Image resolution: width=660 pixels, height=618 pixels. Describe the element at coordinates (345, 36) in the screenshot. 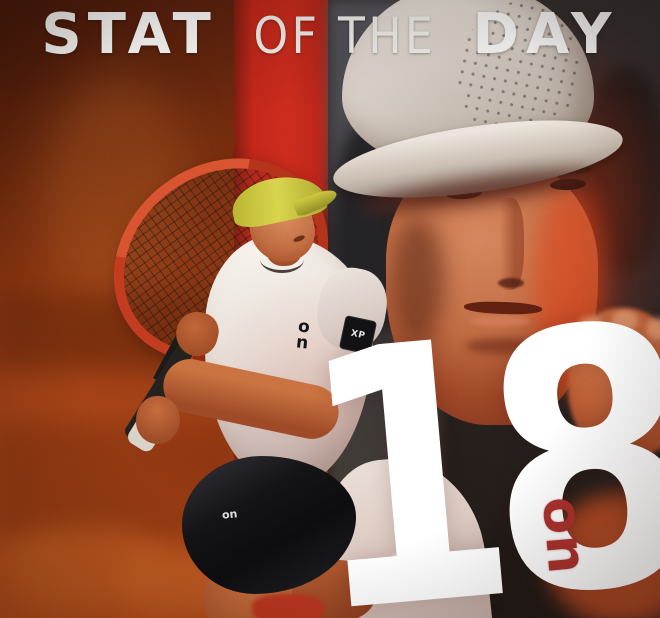

I see `headline-of-the: OF THE` at that location.